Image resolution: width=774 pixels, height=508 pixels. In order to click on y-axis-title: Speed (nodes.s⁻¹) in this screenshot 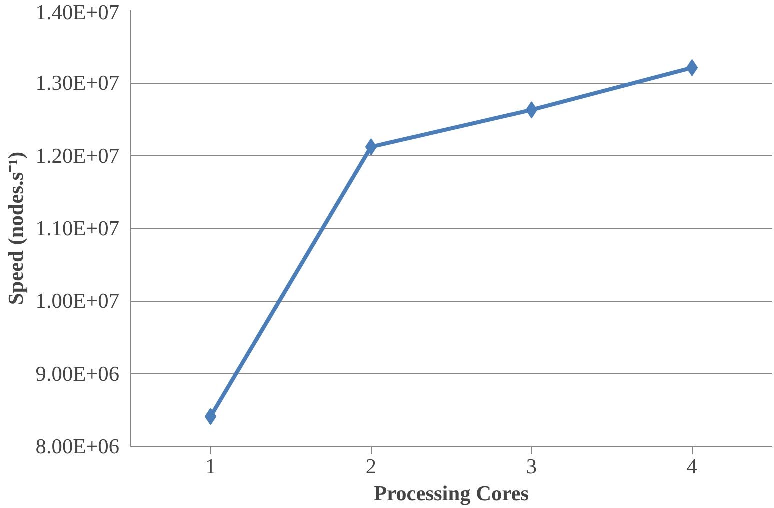, I will do `click(16, 229)`.